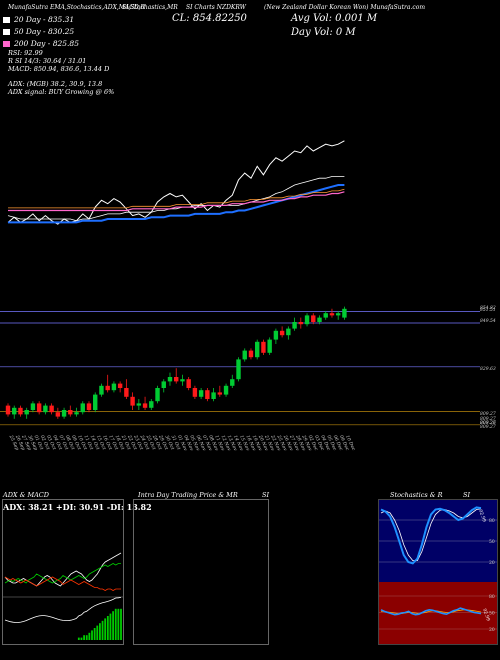 The height and width of the screenshot is (660, 500). What do you see at coordinates (26, 495) in the screenshot?
I see `adx-panel-title: ADX & MACD` at bounding box center [26, 495].